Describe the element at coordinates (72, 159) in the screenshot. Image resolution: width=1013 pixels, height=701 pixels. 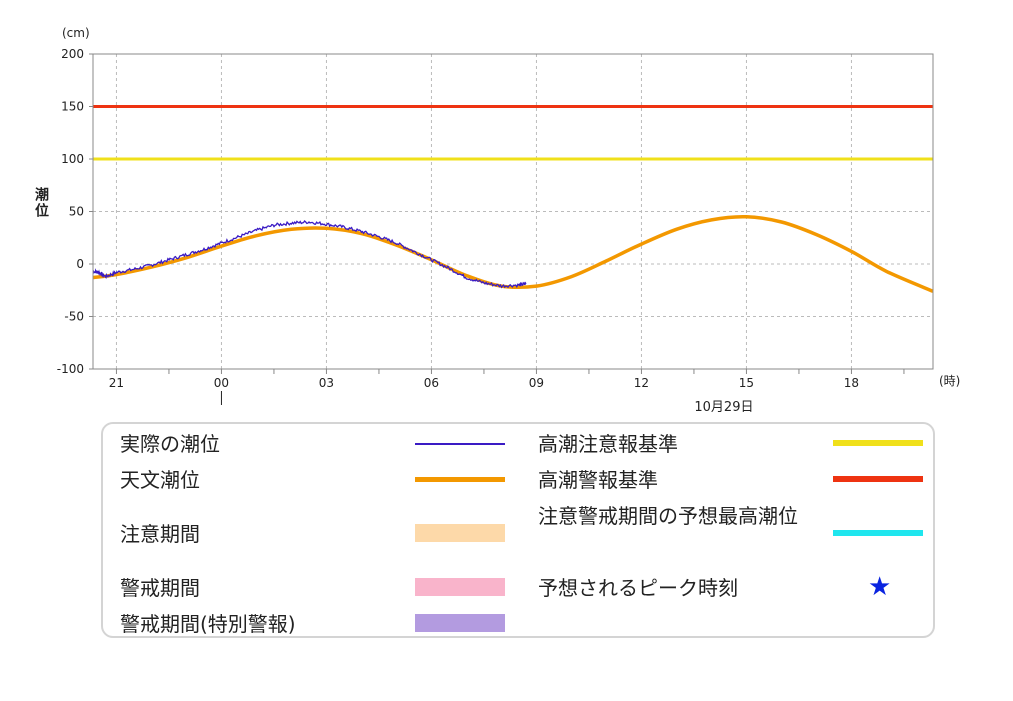
I see `y-tick-label: 100` at that location.